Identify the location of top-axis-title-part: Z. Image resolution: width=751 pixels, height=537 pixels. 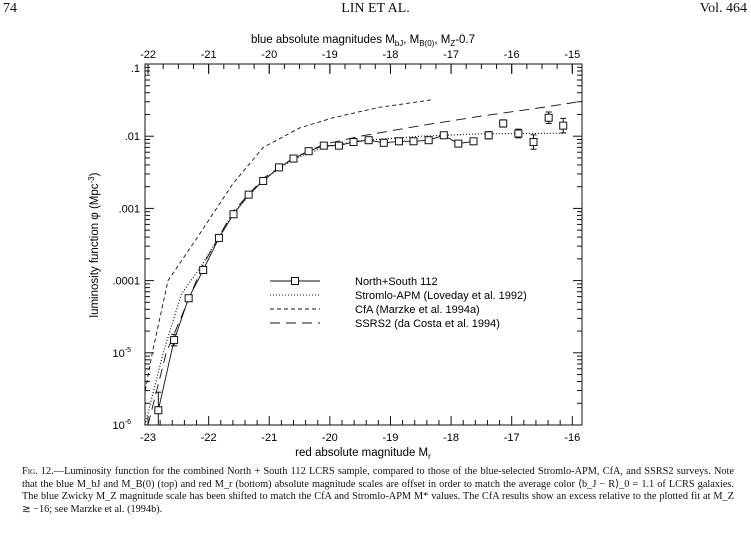
(452, 43).